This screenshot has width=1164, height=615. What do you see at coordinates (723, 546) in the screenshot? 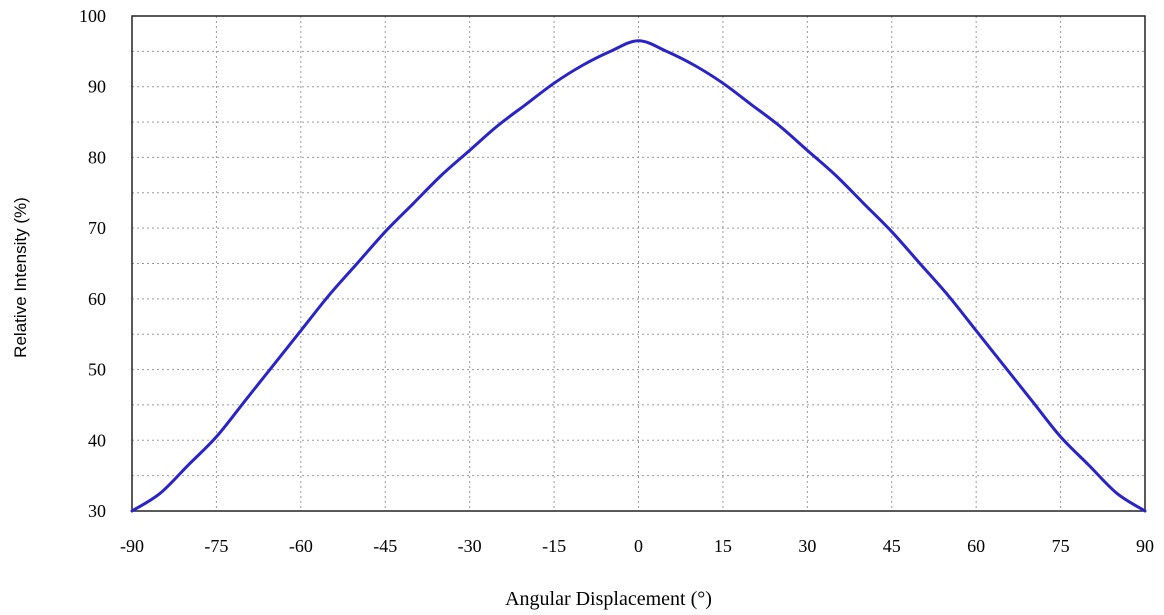
I see `x-tick-label: 15` at bounding box center [723, 546].